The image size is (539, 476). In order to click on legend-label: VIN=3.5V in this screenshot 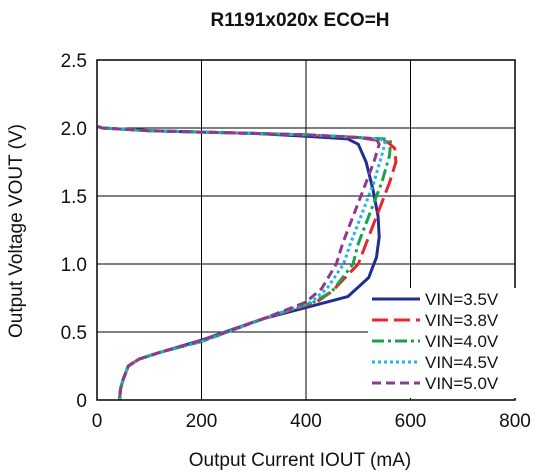, I will do `click(462, 299)`.